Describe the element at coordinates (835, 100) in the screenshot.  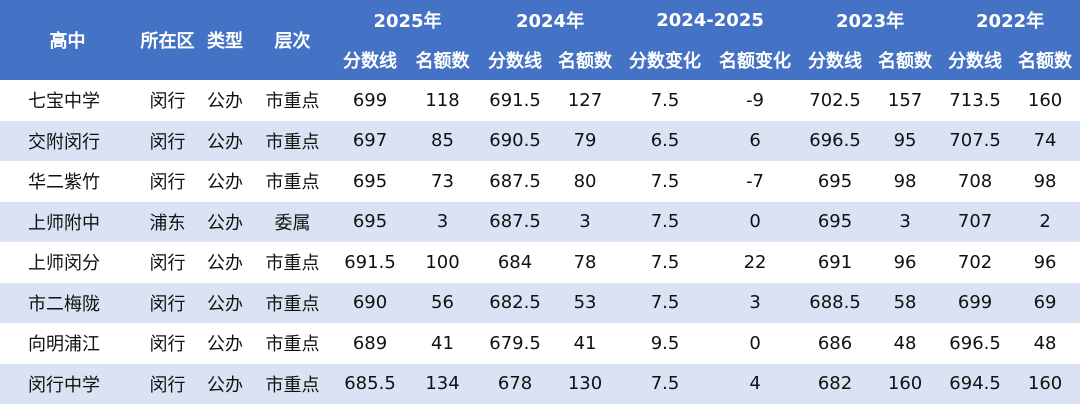
I see `table-cell: 702.5` at that location.